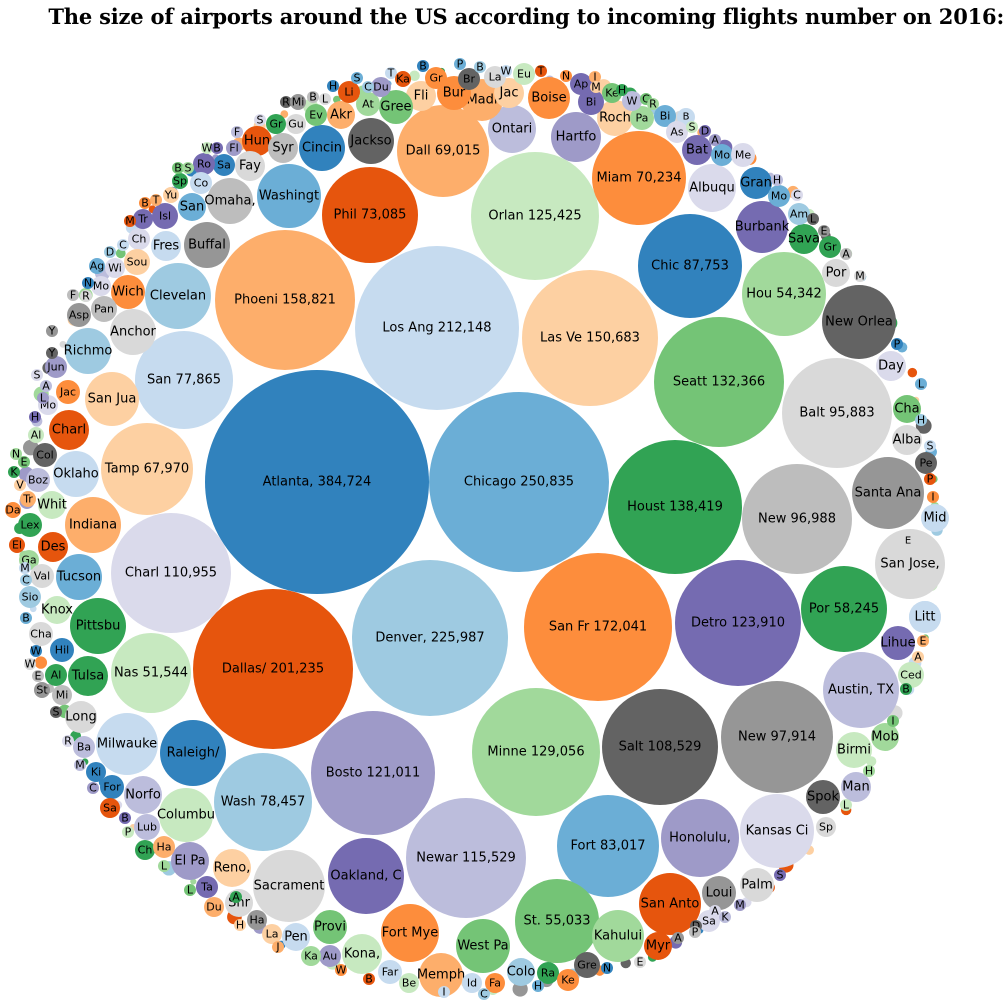 The image size is (1006, 1001). I want to click on bubble-4: Dallas/ 201,235, so click(273, 669).